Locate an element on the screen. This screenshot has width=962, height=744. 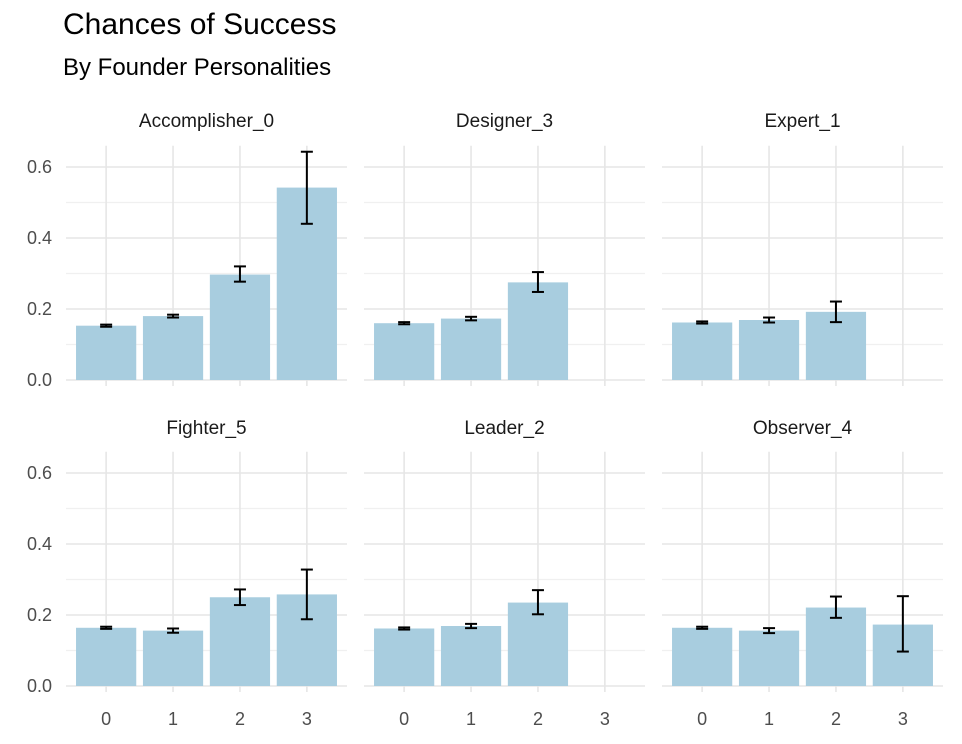
facet-label: Observer_4 is located at coordinates (803, 428).